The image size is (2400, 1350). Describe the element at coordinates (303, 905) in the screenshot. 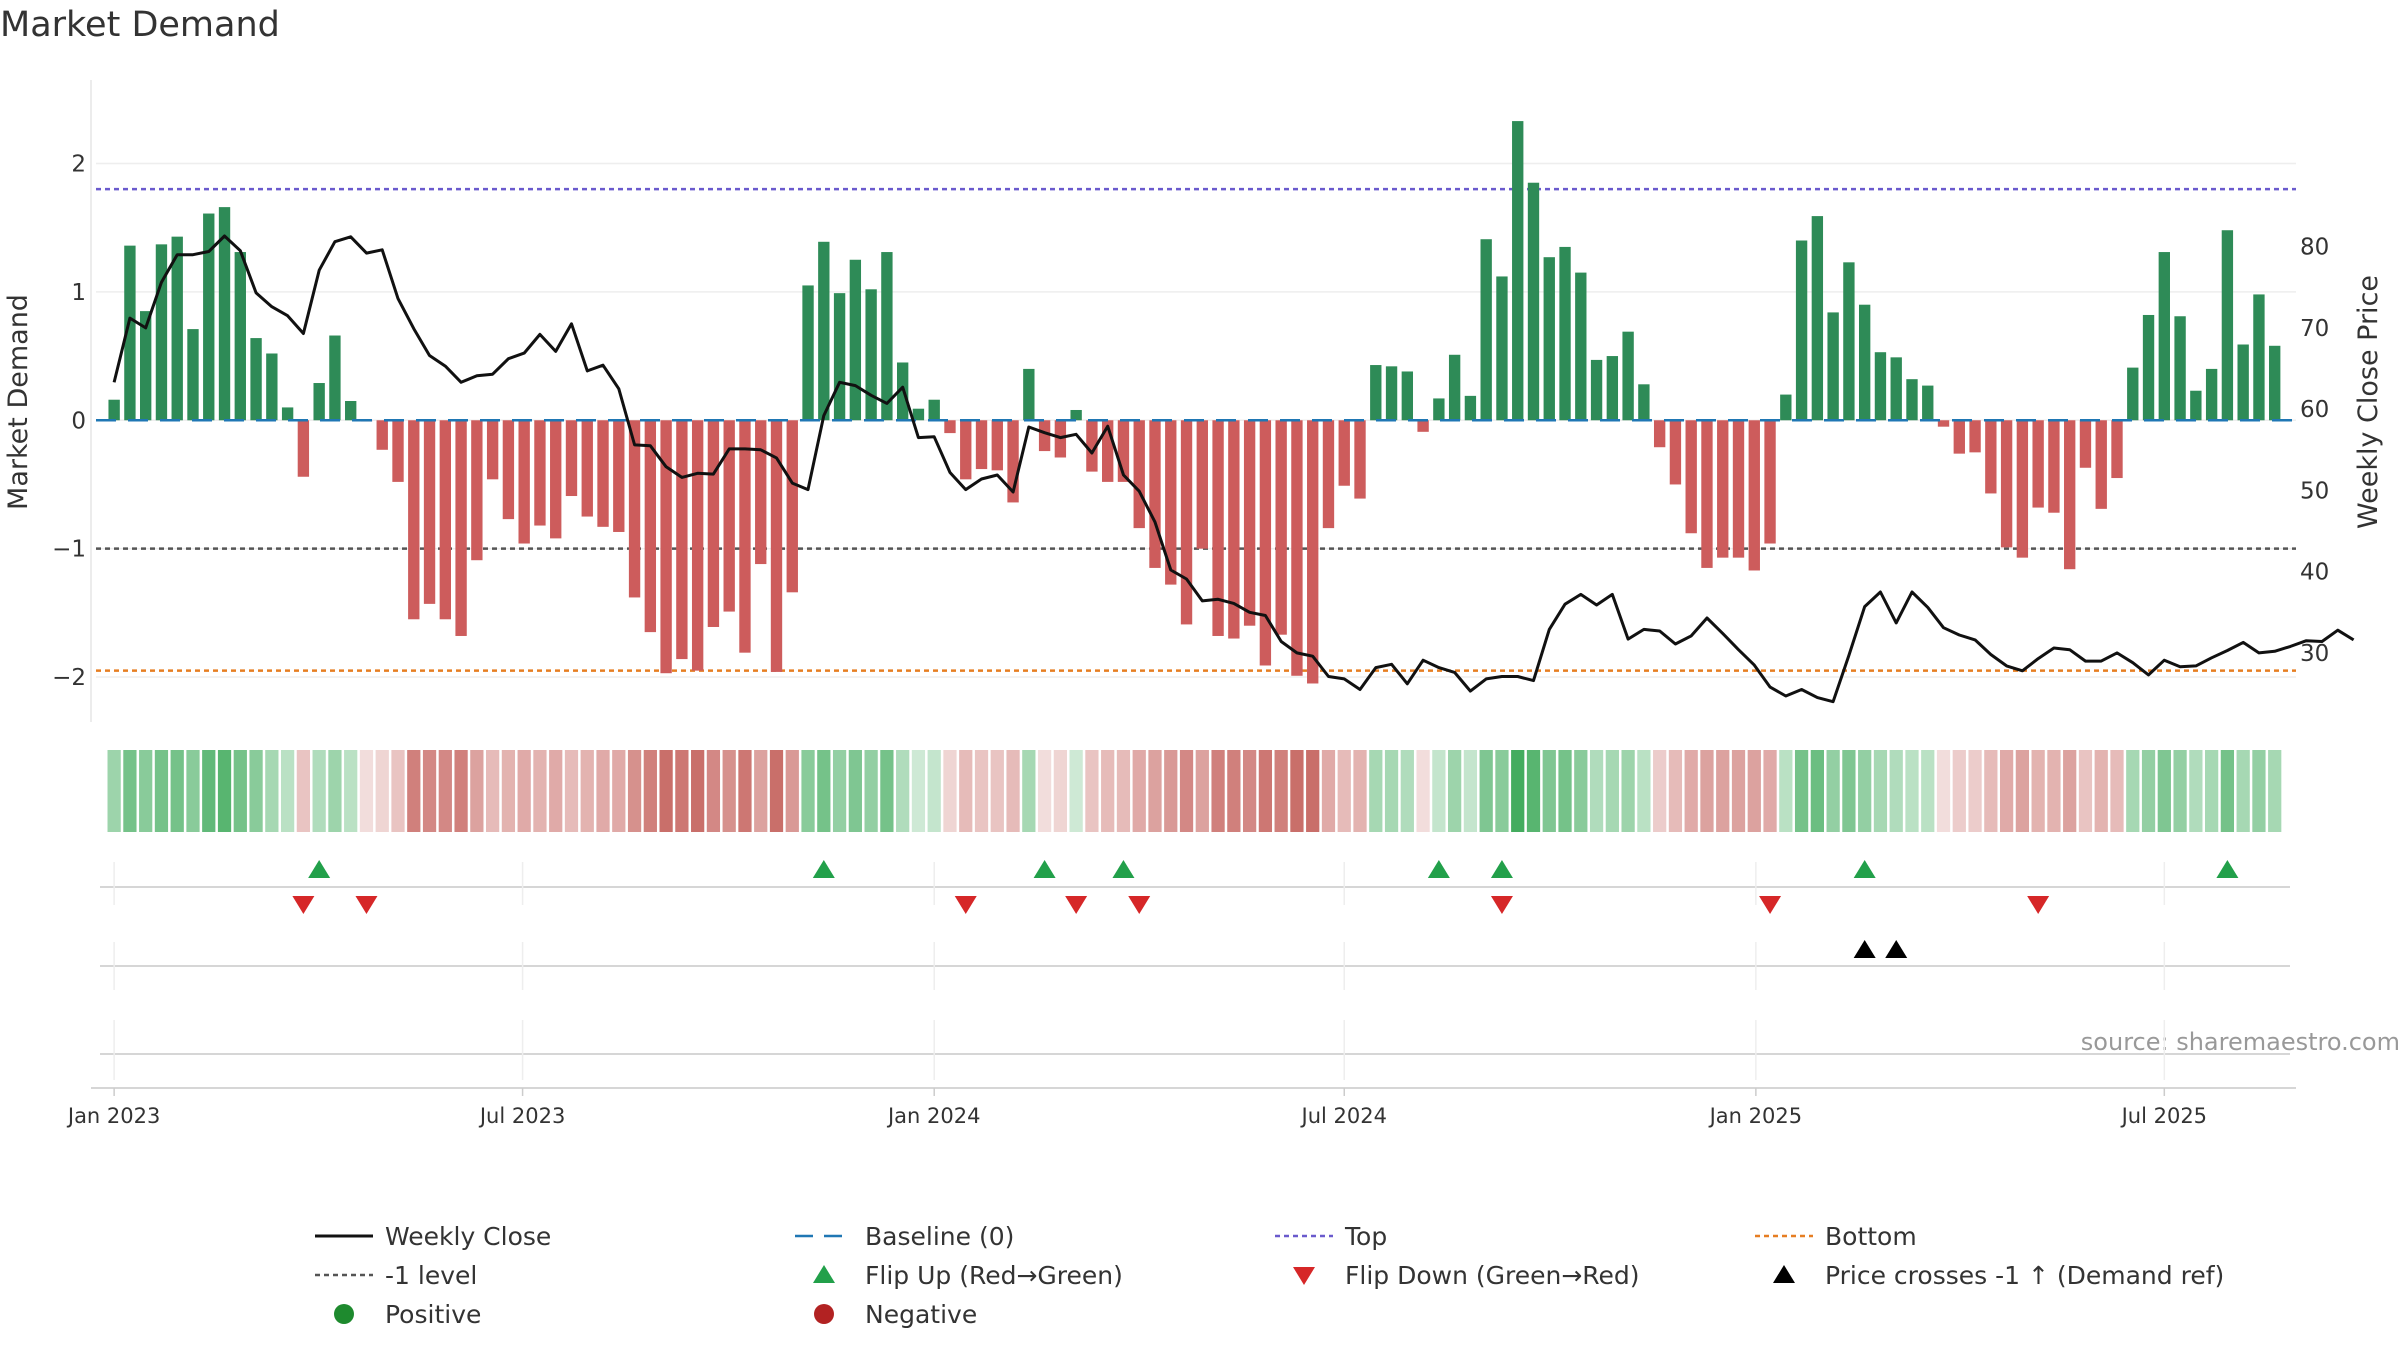

I see `flip-down-marker` at that location.